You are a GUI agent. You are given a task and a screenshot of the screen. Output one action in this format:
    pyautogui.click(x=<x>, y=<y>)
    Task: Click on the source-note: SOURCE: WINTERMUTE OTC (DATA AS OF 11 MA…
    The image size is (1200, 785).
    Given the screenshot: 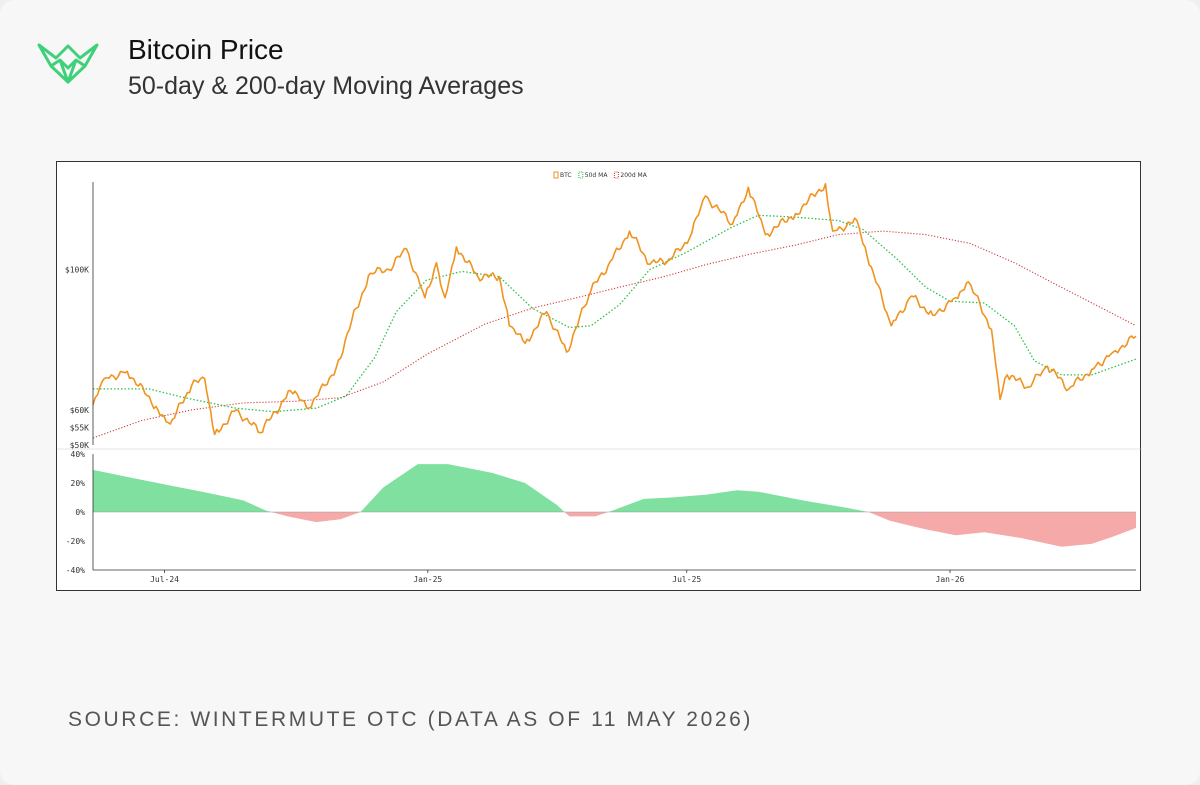 What is the action you would take?
    pyautogui.click(x=411, y=719)
    